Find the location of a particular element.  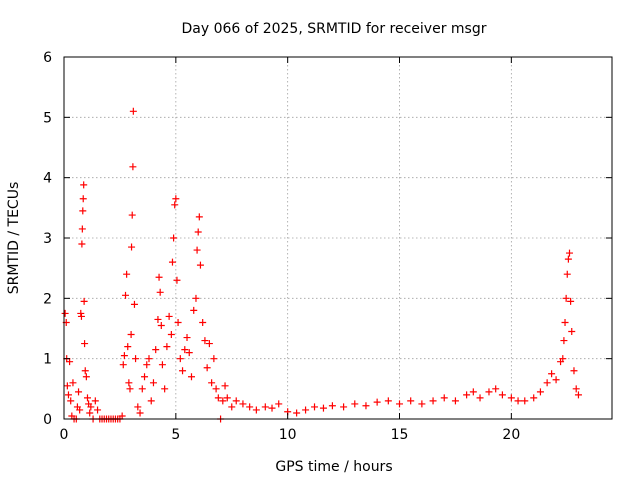

y-axis-label: SRMTID / TECUs is located at coordinates (14, 238).